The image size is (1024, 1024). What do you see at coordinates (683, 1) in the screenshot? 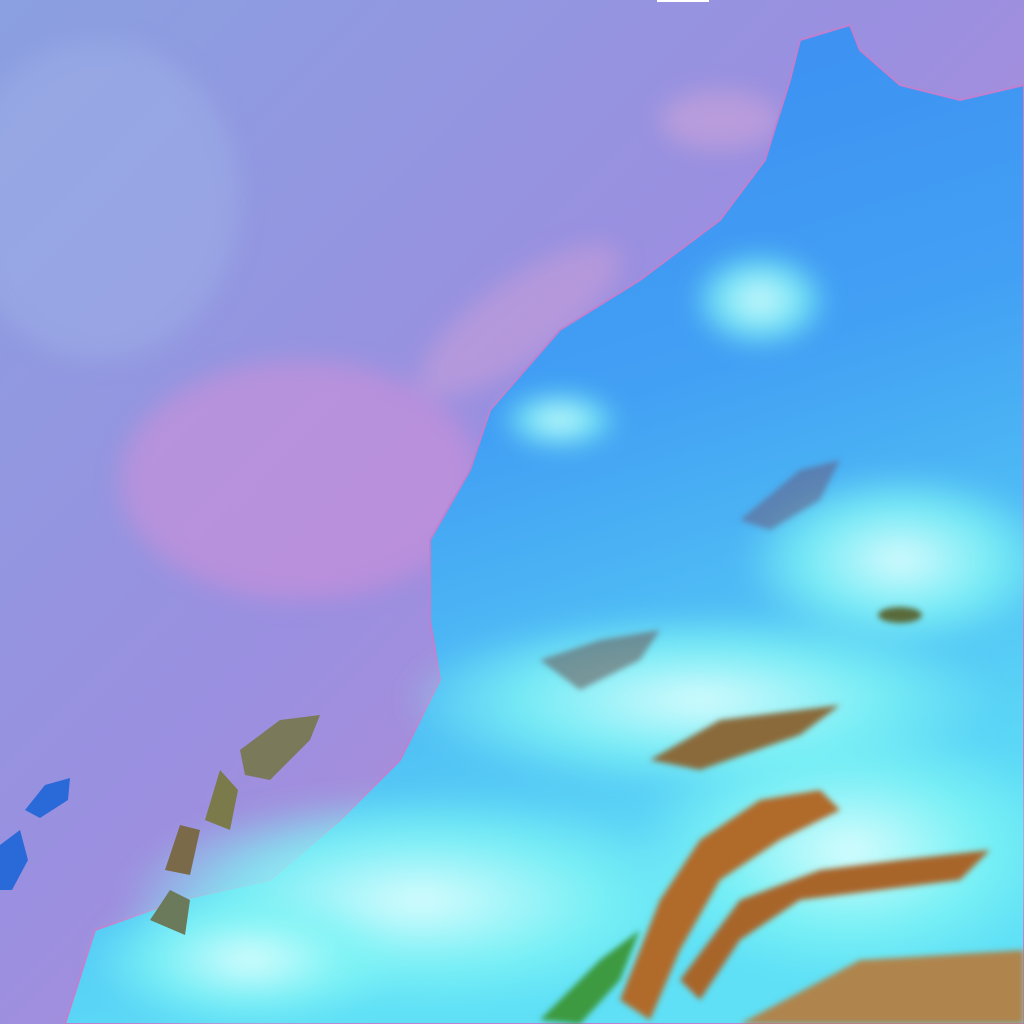
I see `top-bar` at bounding box center [683, 1].